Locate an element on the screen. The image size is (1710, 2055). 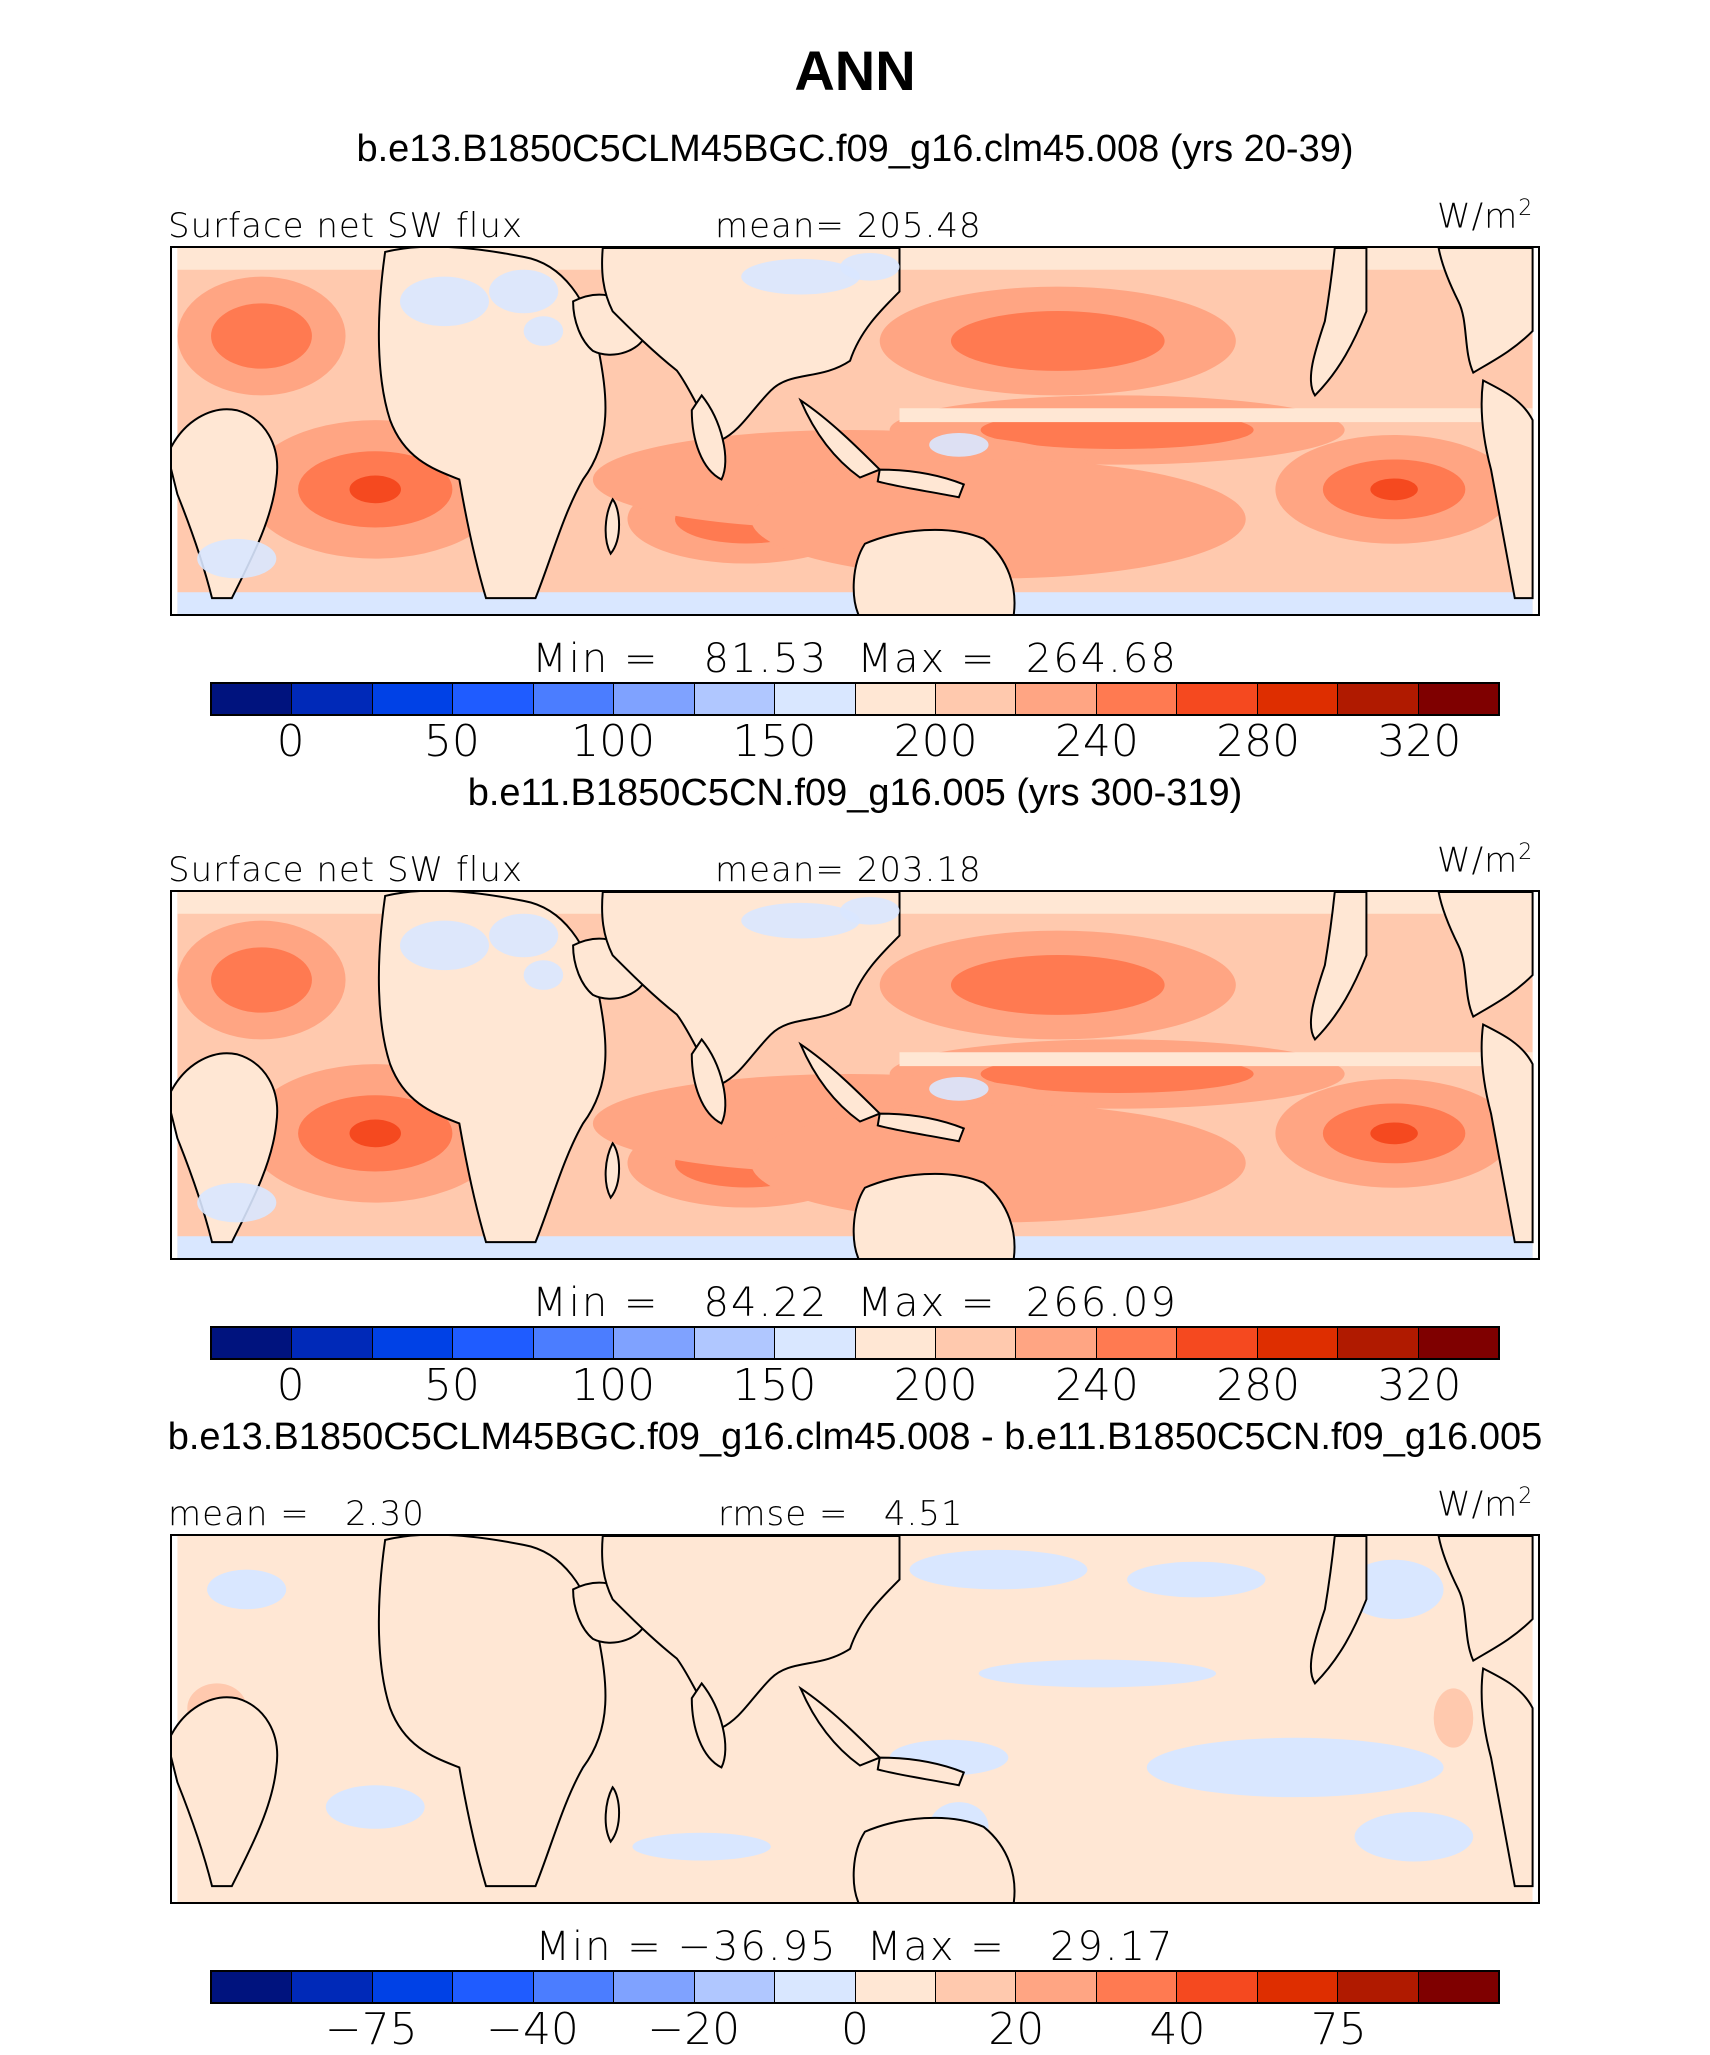
colorbar-tick-label: −20 is located at coordinates (694, 2029).